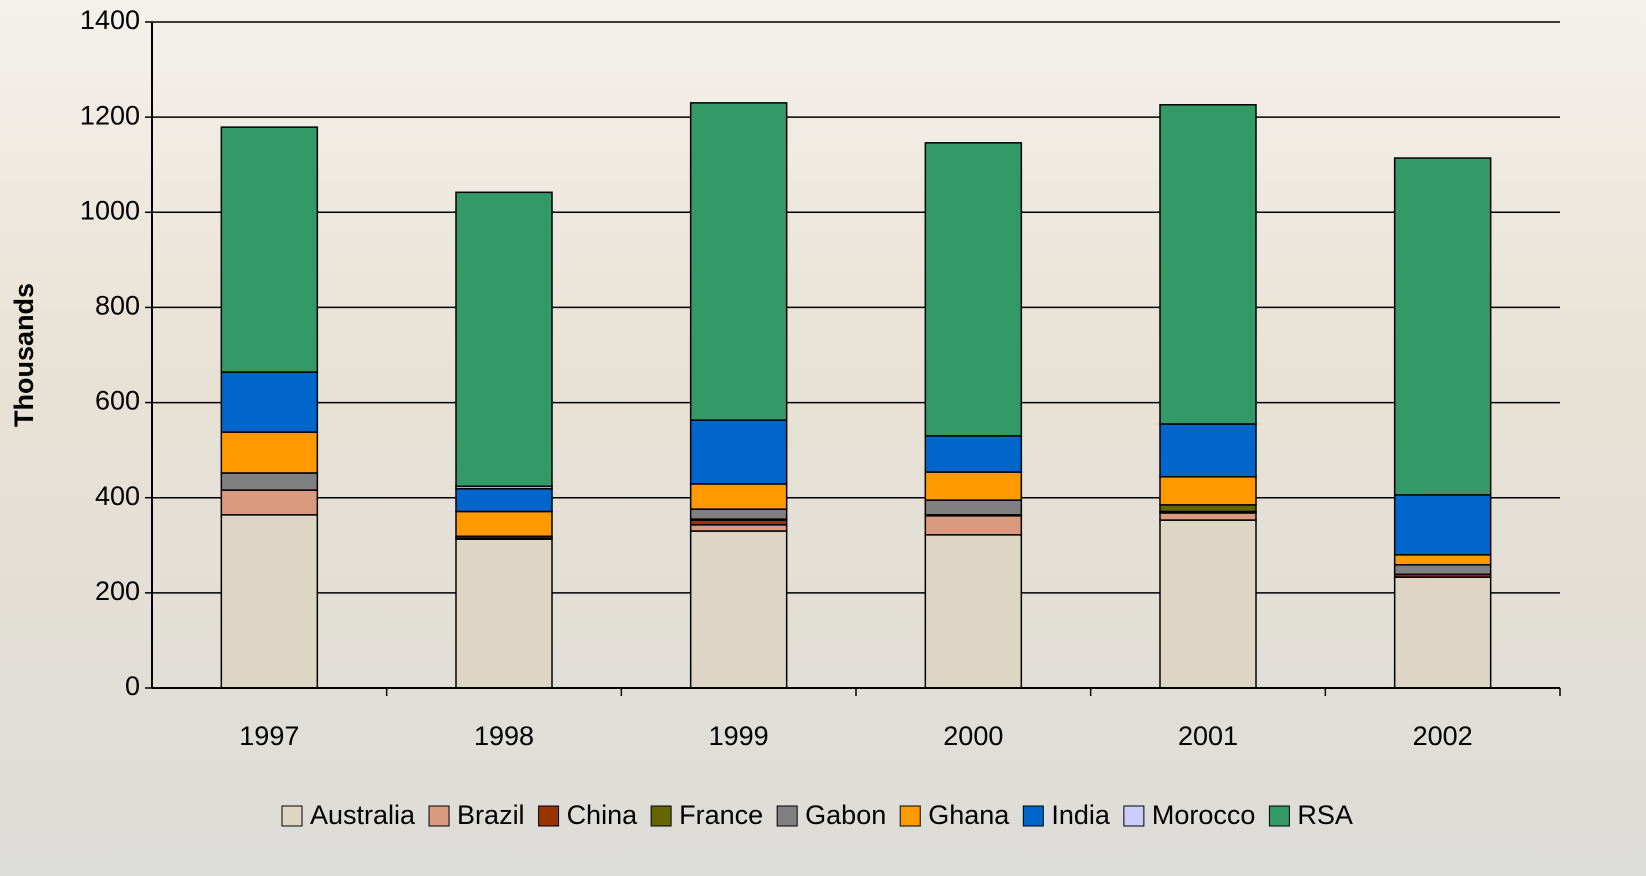 Image resolution: width=1646 pixels, height=876 pixels. What do you see at coordinates (1081, 815) in the screenshot?
I see `legend-label: India` at bounding box center [1081, 815].